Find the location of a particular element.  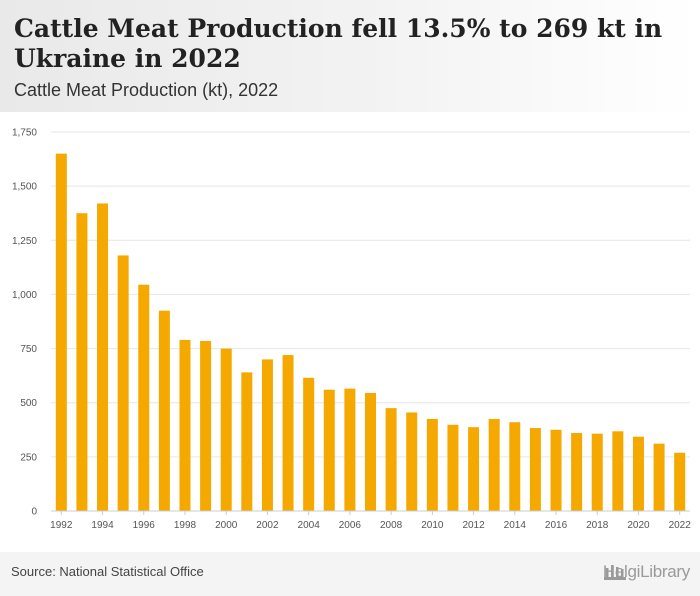

helgi-library-logo: HelgiLibrary is located at coordinates (646, 572).